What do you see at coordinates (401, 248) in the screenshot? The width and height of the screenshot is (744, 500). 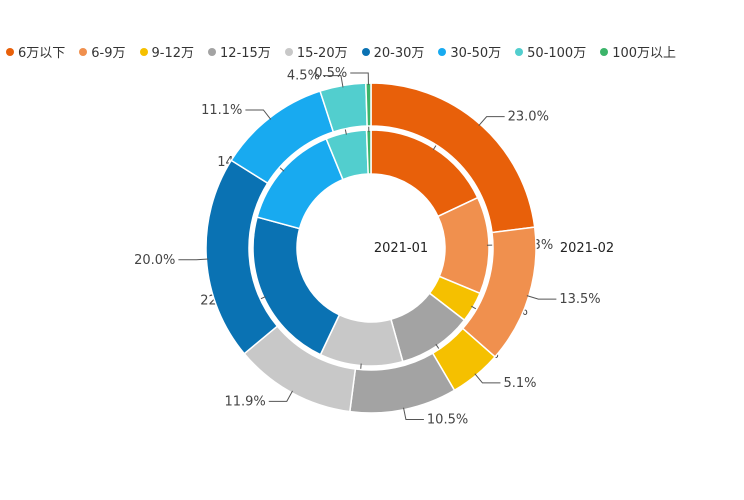 I see `inner-series-name: 2021-01` at bounding box center [401, 248].